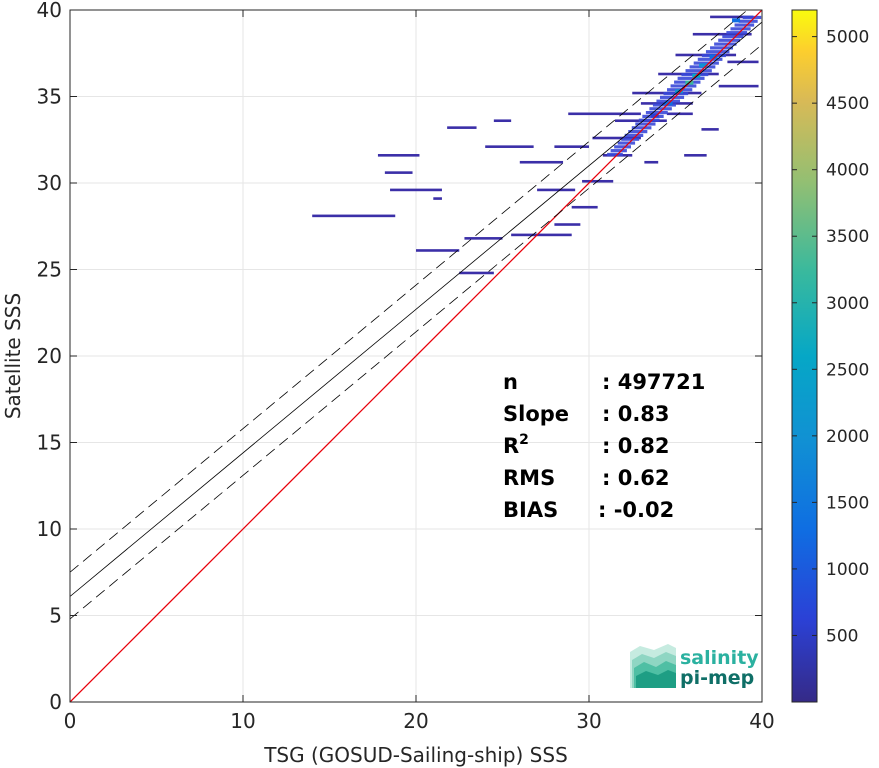 This screenshot has width=879, height=768. What do you see at coordinates (847, 503) in the screenshot?
I see `colorbar-tick-label: 1500` at bounding box center [847, 503].